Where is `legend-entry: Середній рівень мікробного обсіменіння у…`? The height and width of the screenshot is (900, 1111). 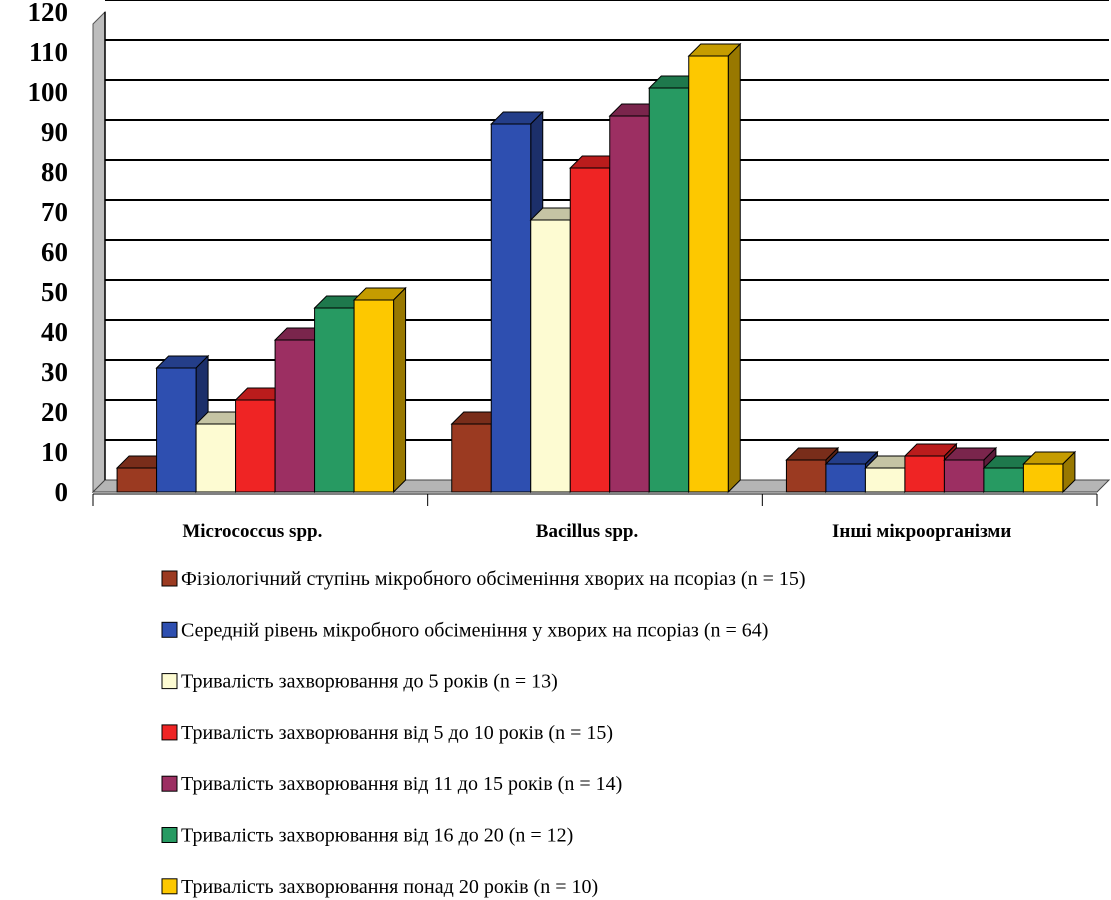
legend-entry: Середній рівень мікробного обсіменіння у… is located at coordinates (474, 630).